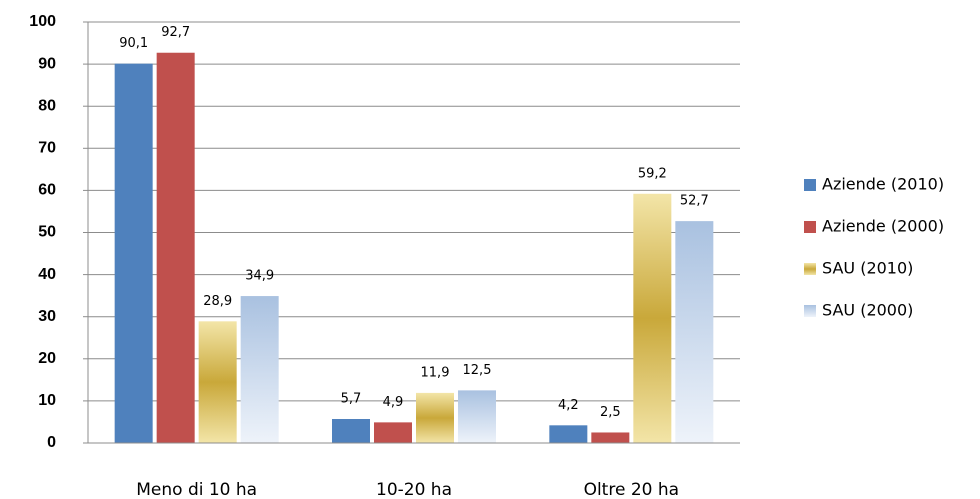  I want to click on y-tick-label: 80, so click(47, 105).